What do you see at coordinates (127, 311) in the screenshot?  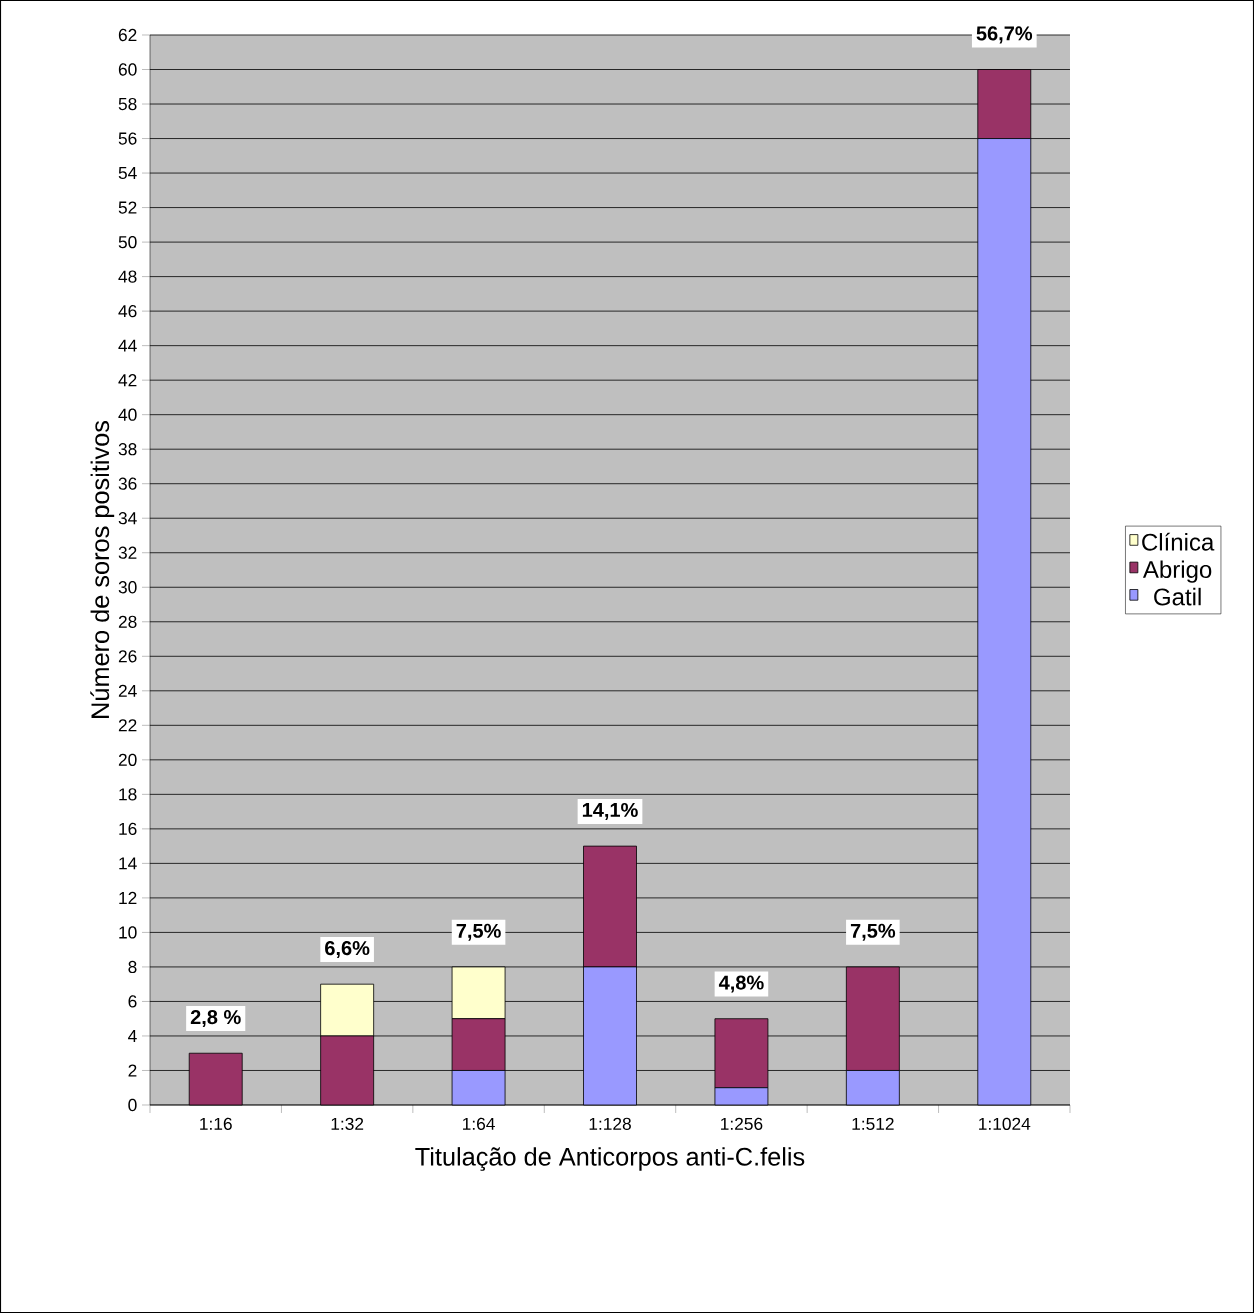 I see `y-tick-label: 46` at bounding box center [127, 311].